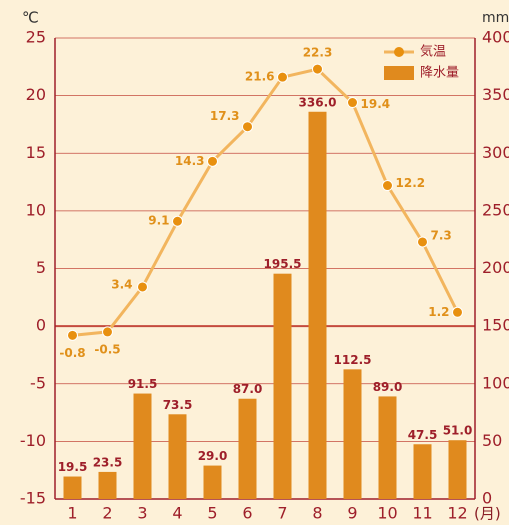 The width and height of the screenshot is (509, 525). I want to click on point-label: -0.8, so click(72, 353).